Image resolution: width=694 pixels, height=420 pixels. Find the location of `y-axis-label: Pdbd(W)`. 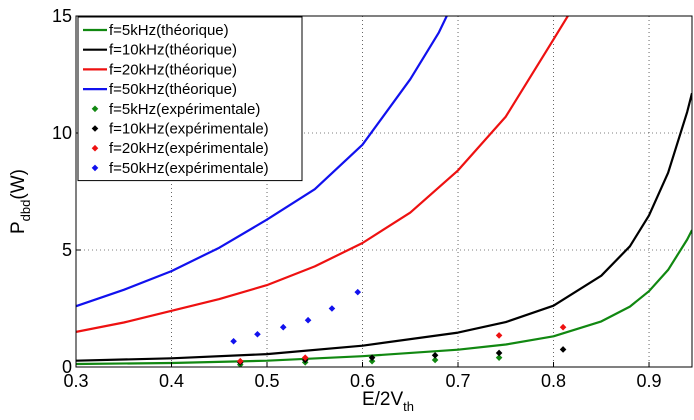

y-axis-label: Pdbd(W) is located at coordinates (20, 201).